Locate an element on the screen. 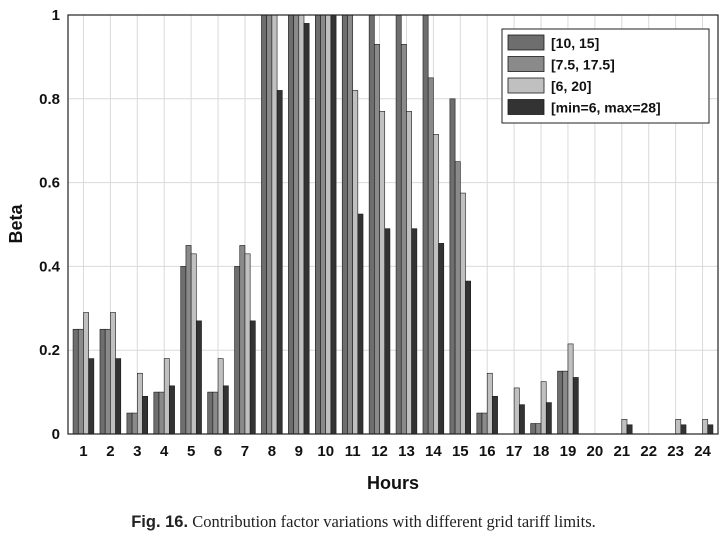 This screenshot has height=551, width=727. x-tick-label: 8 is located at coordinates (272, 451).